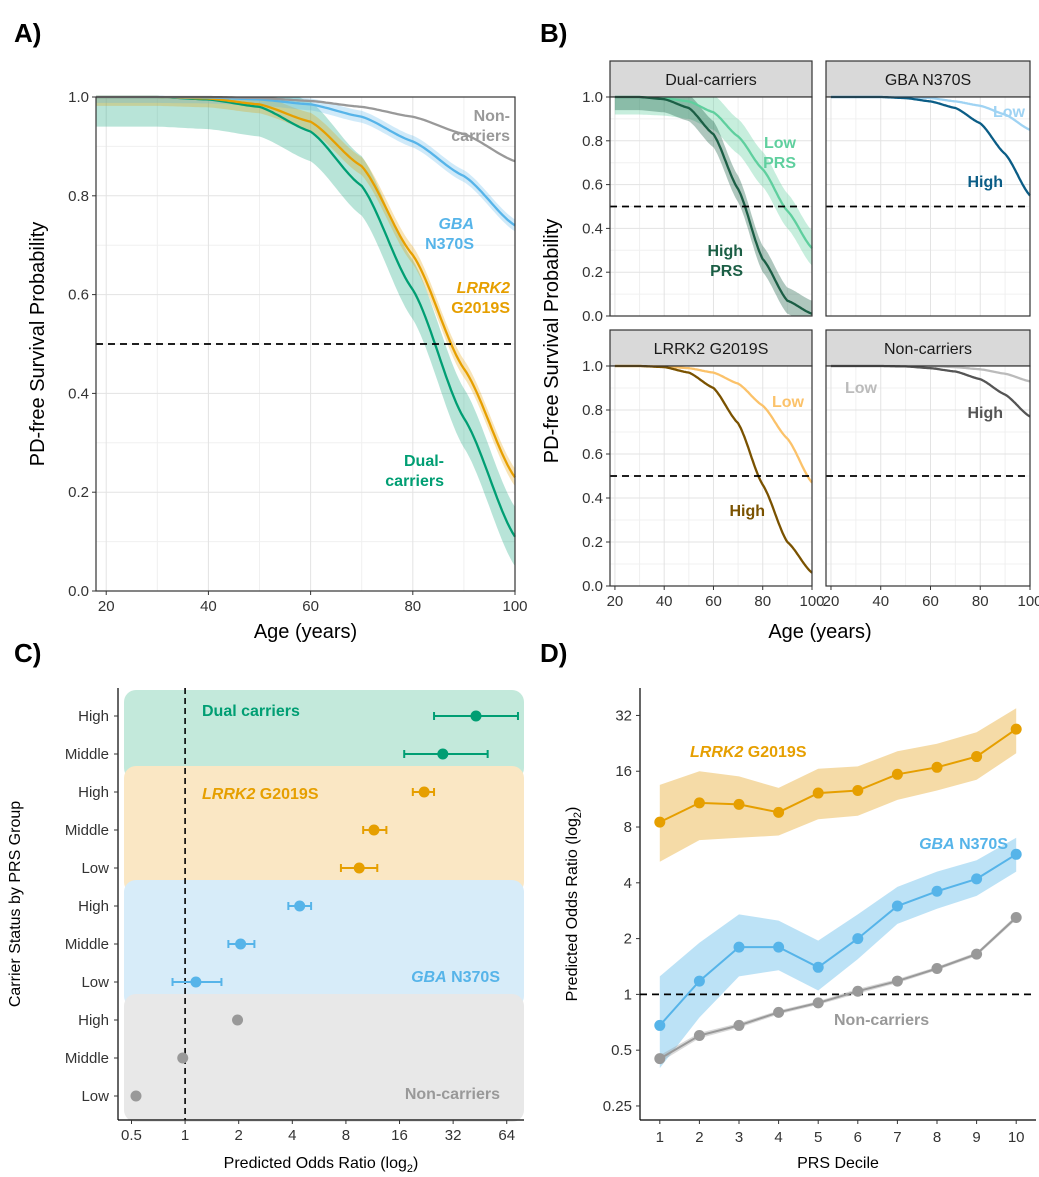 Image resolution: width=1039 pixels, height=1177 pixels. Describe the element at coordinates (928, 206) in the screenshot. I see `plot-border` at that location.